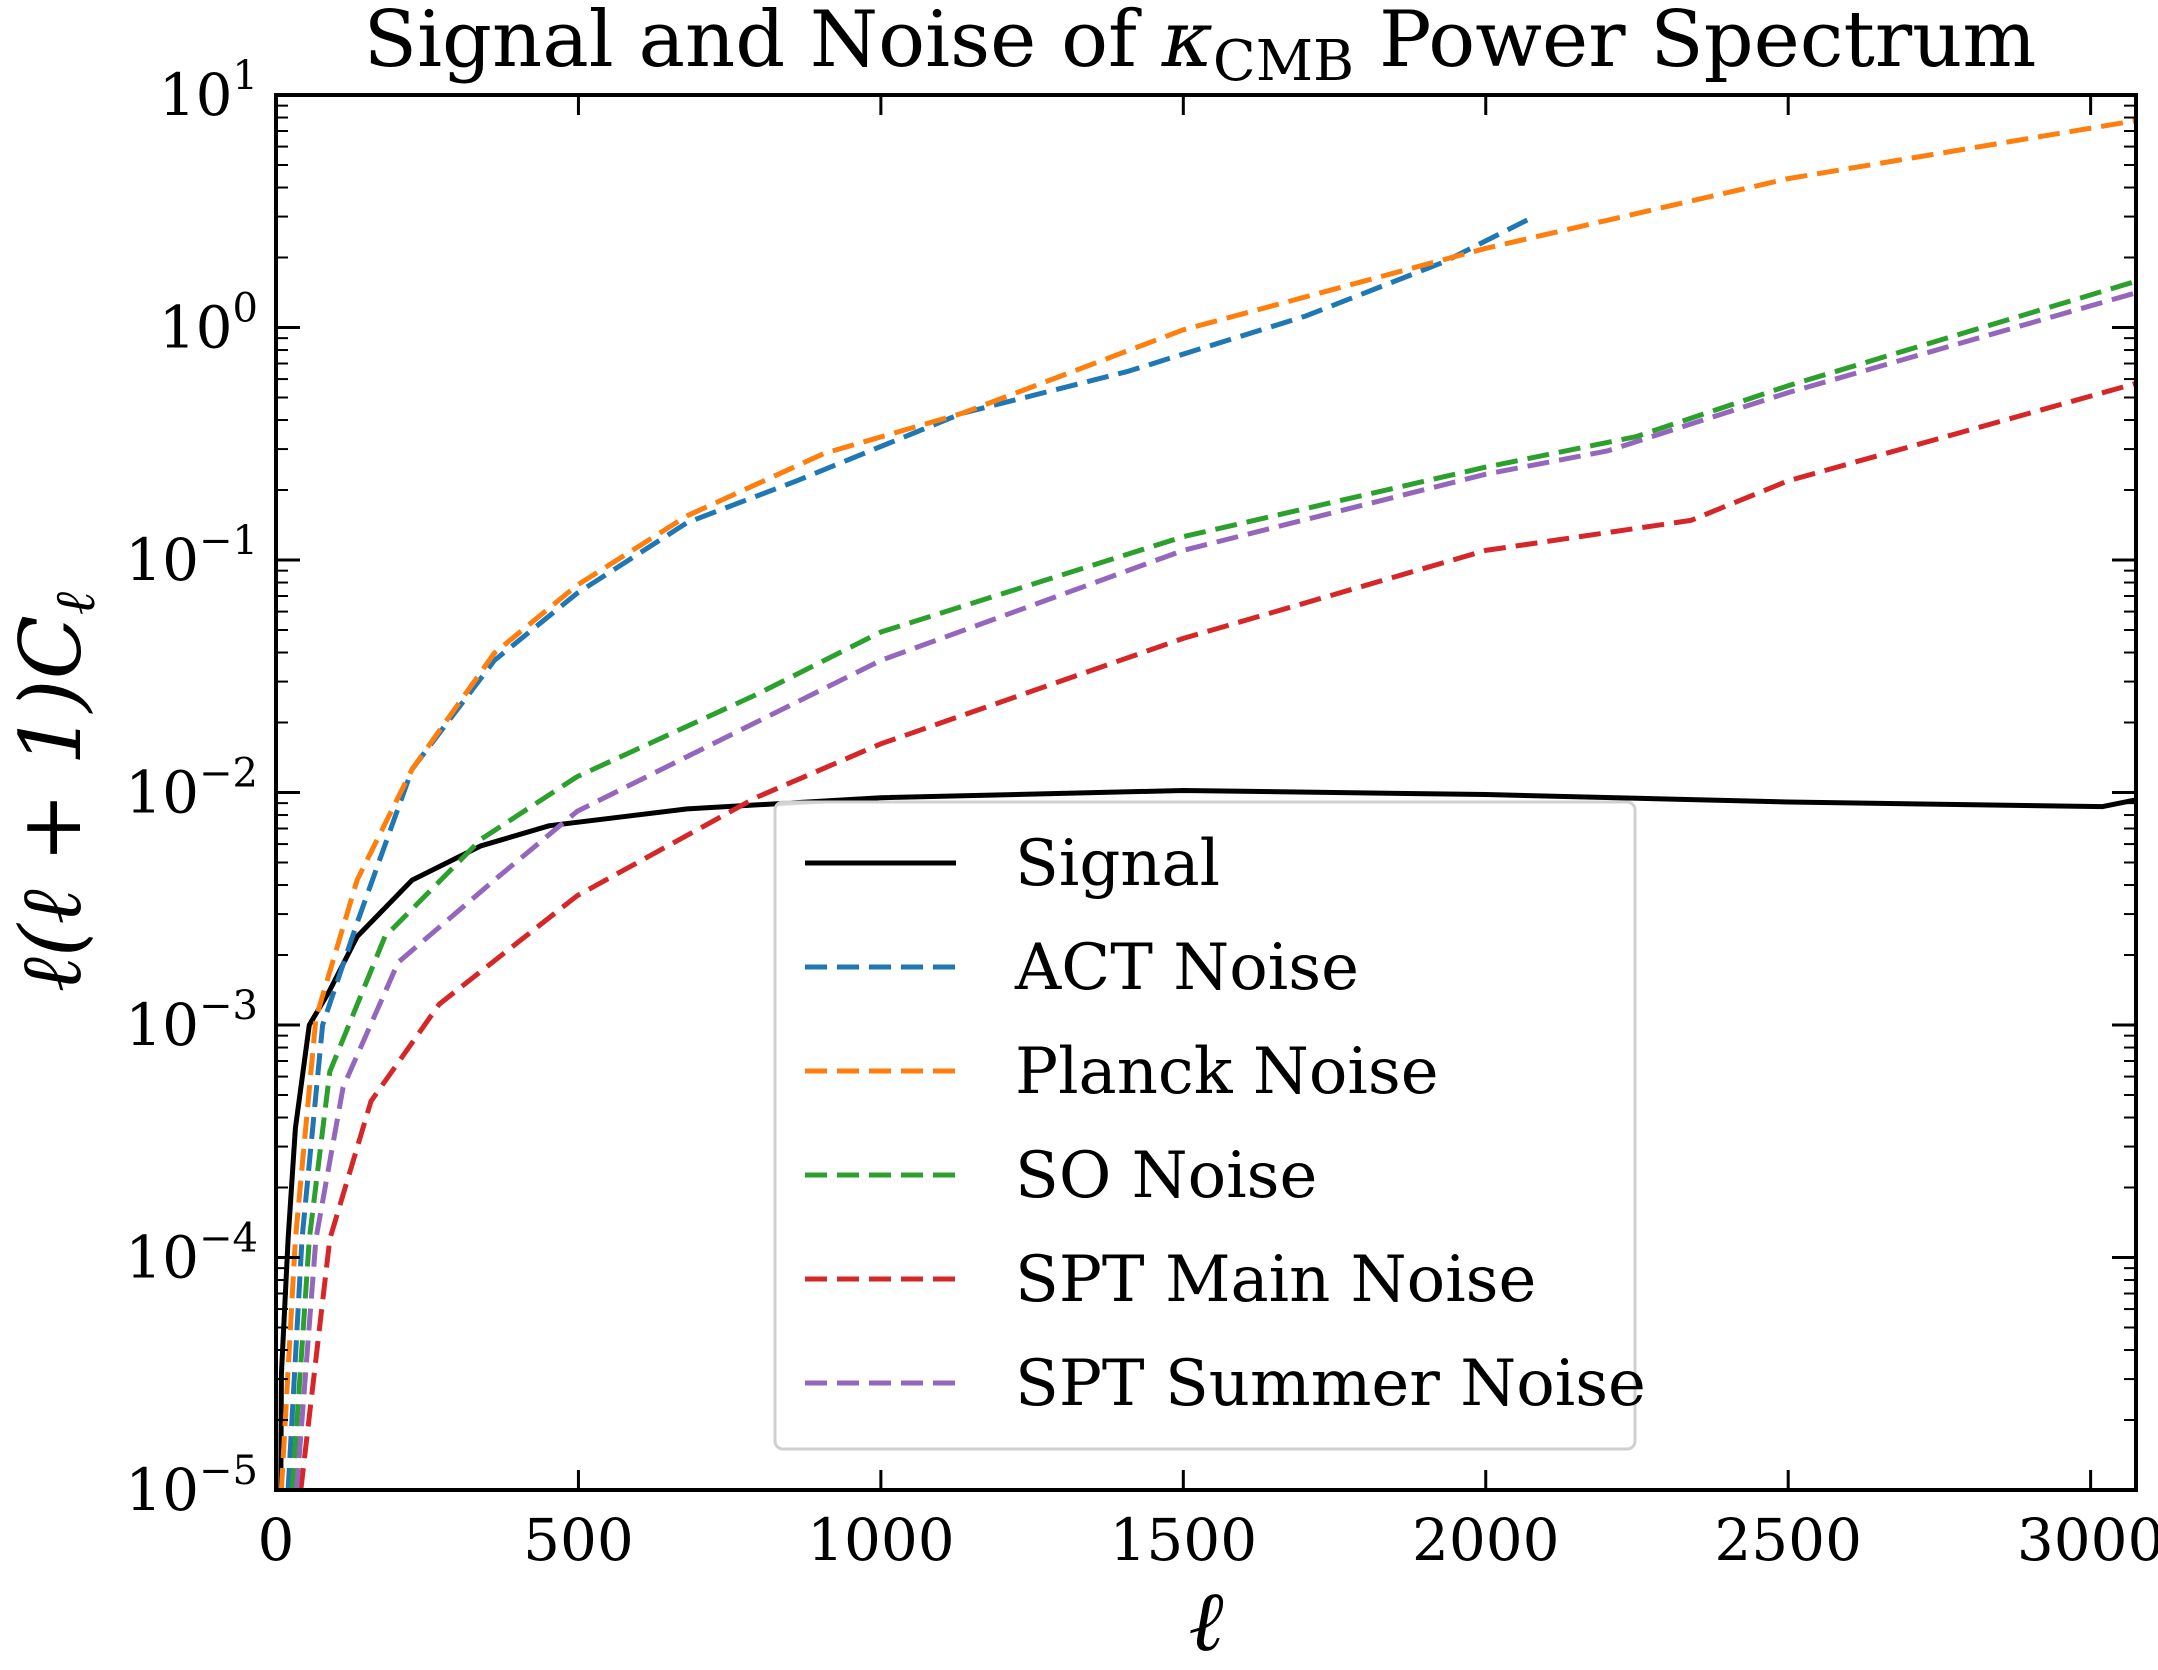 This screenshot has width=2158, height=1670. What do you see at coordinates (276, 1540) in the screenshot?
I see `x-tick-label: 0` at bounding box center [276, 1540].